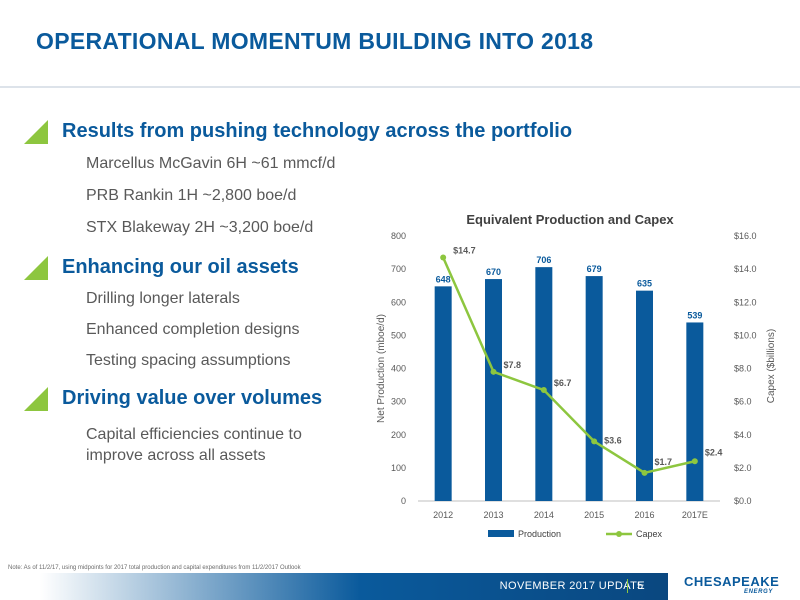  What do you see at coordinates (464, 251) in the screenshot?
I see `capex-data-label: $14.7` at bounding box center [464, 251].